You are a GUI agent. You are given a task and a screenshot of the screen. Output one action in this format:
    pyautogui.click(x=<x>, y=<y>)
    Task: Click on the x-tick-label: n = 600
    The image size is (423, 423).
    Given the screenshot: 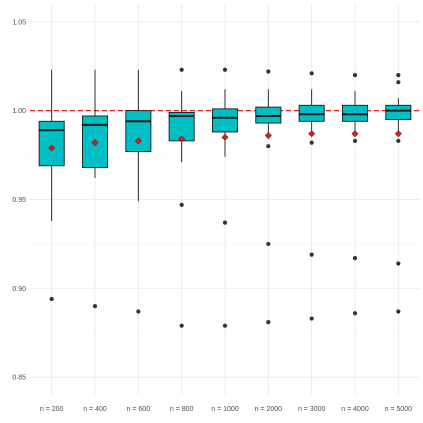 What is the action you would take?
    pyautogui.click(x=139, y=409)
    